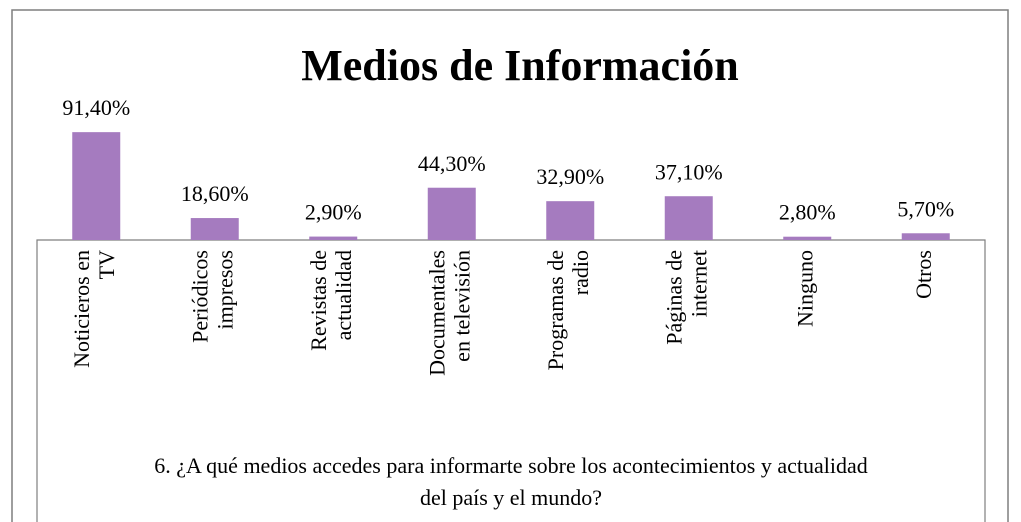 The image size is (1021, 522). I want to click on x-tick-label: Periódicos, so click(199, 296).